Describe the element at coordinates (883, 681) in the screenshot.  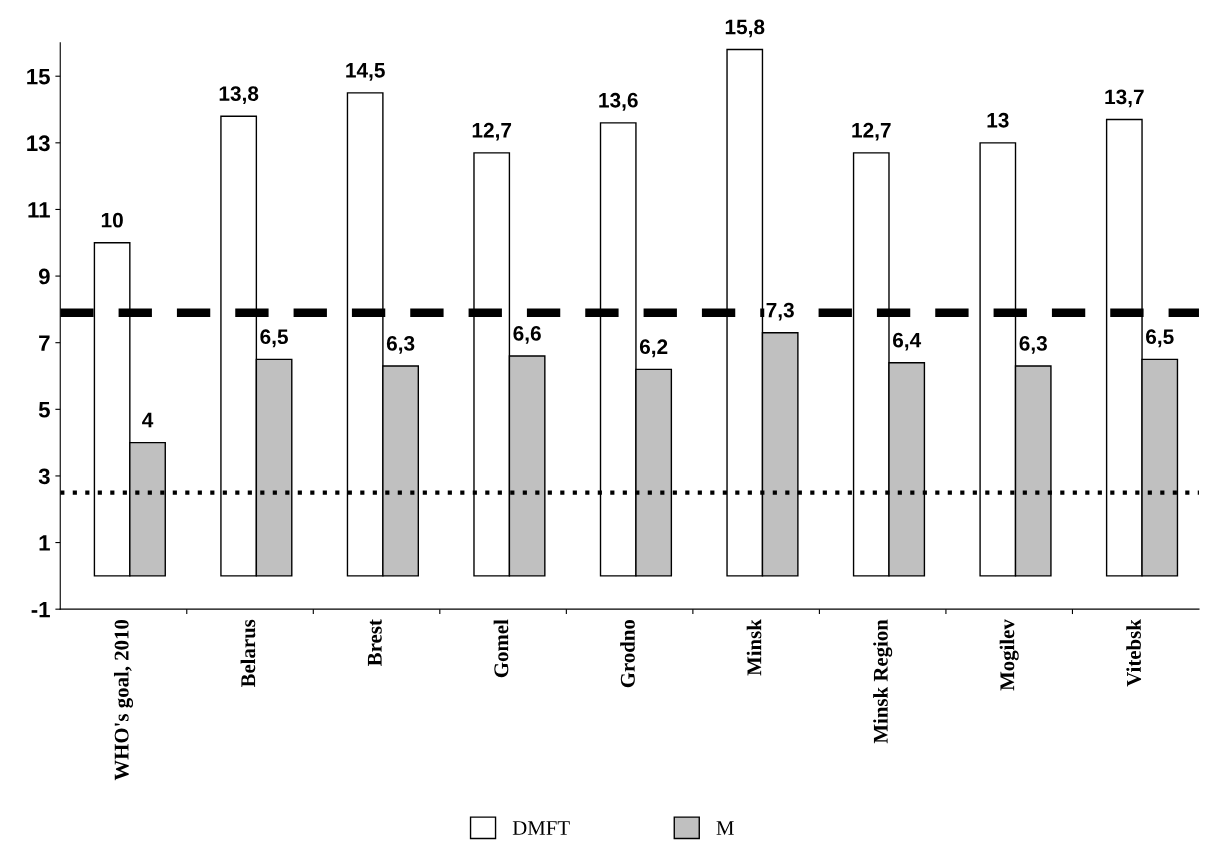
I see `x-tick-label: Minsk Region` at that location.